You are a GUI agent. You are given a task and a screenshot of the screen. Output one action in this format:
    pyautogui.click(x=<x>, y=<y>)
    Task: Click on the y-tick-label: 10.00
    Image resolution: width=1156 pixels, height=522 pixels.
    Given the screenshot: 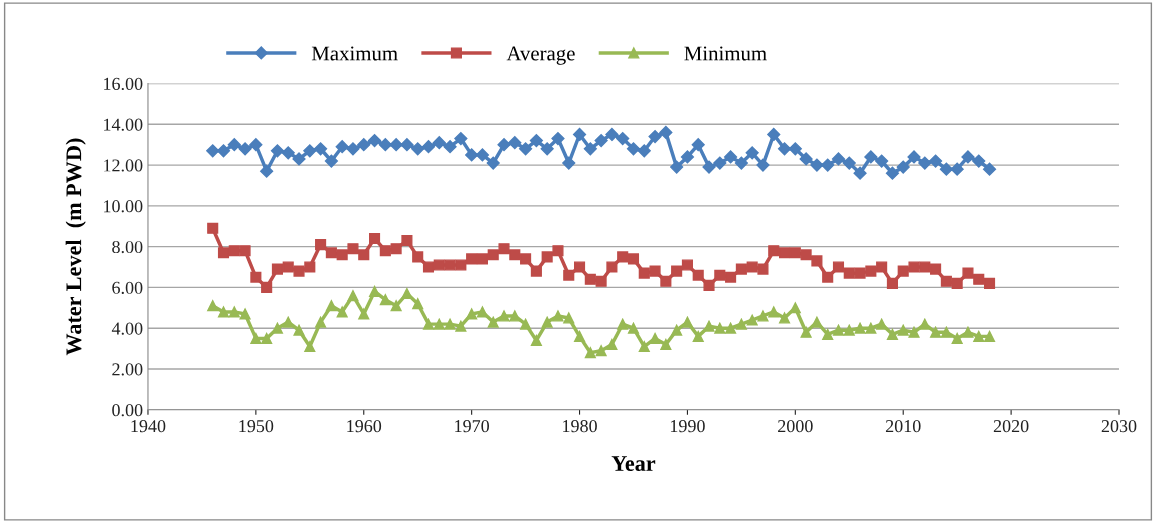 What is the action you would take?
    pyautogui.click(x=123, y=206)
    